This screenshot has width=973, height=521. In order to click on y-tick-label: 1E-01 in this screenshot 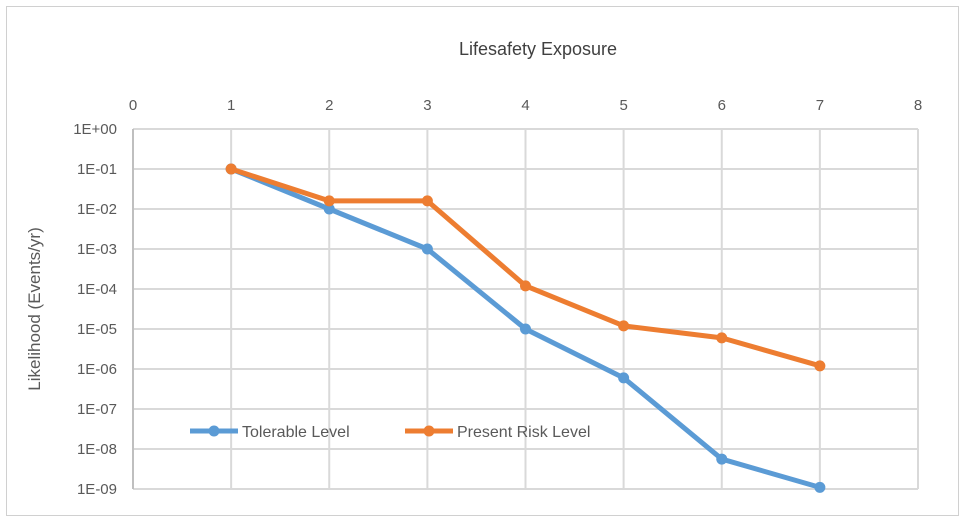, I will do `click(97, 169)`.